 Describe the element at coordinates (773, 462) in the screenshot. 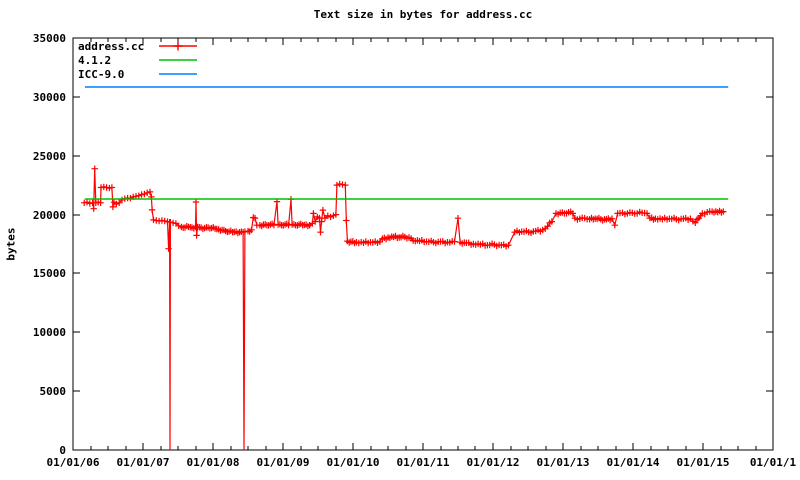

I see `x-tick-label: 01/01/1` at that location.